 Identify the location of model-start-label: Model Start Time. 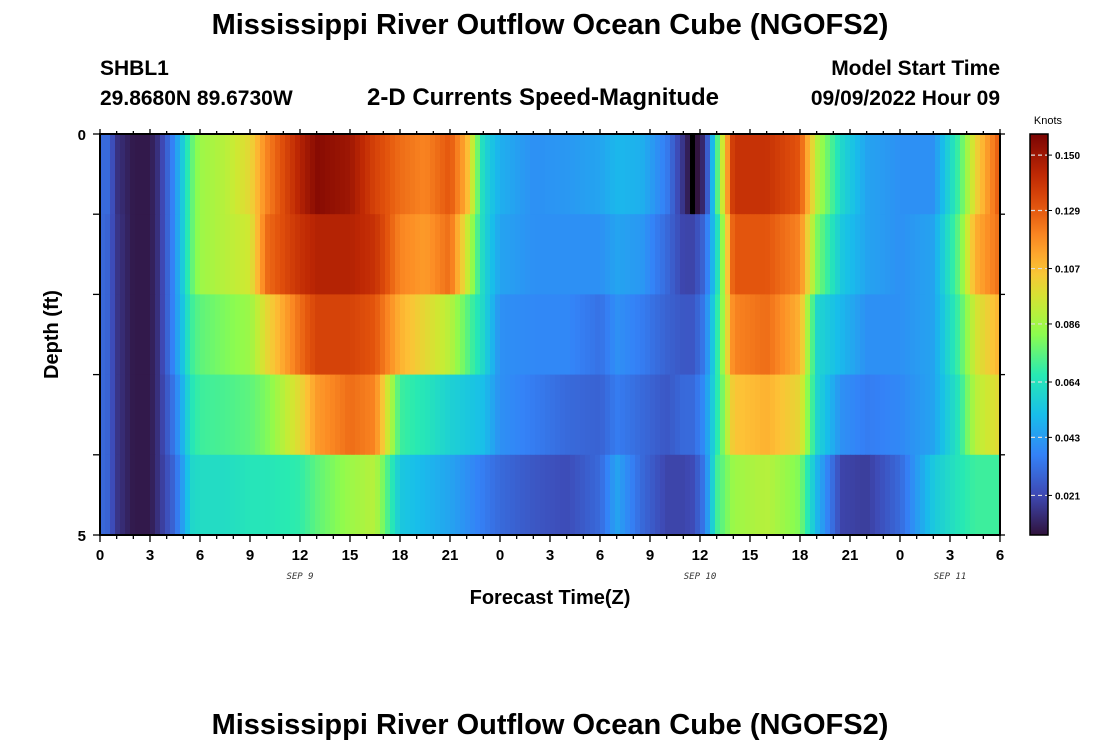
(915, 68).